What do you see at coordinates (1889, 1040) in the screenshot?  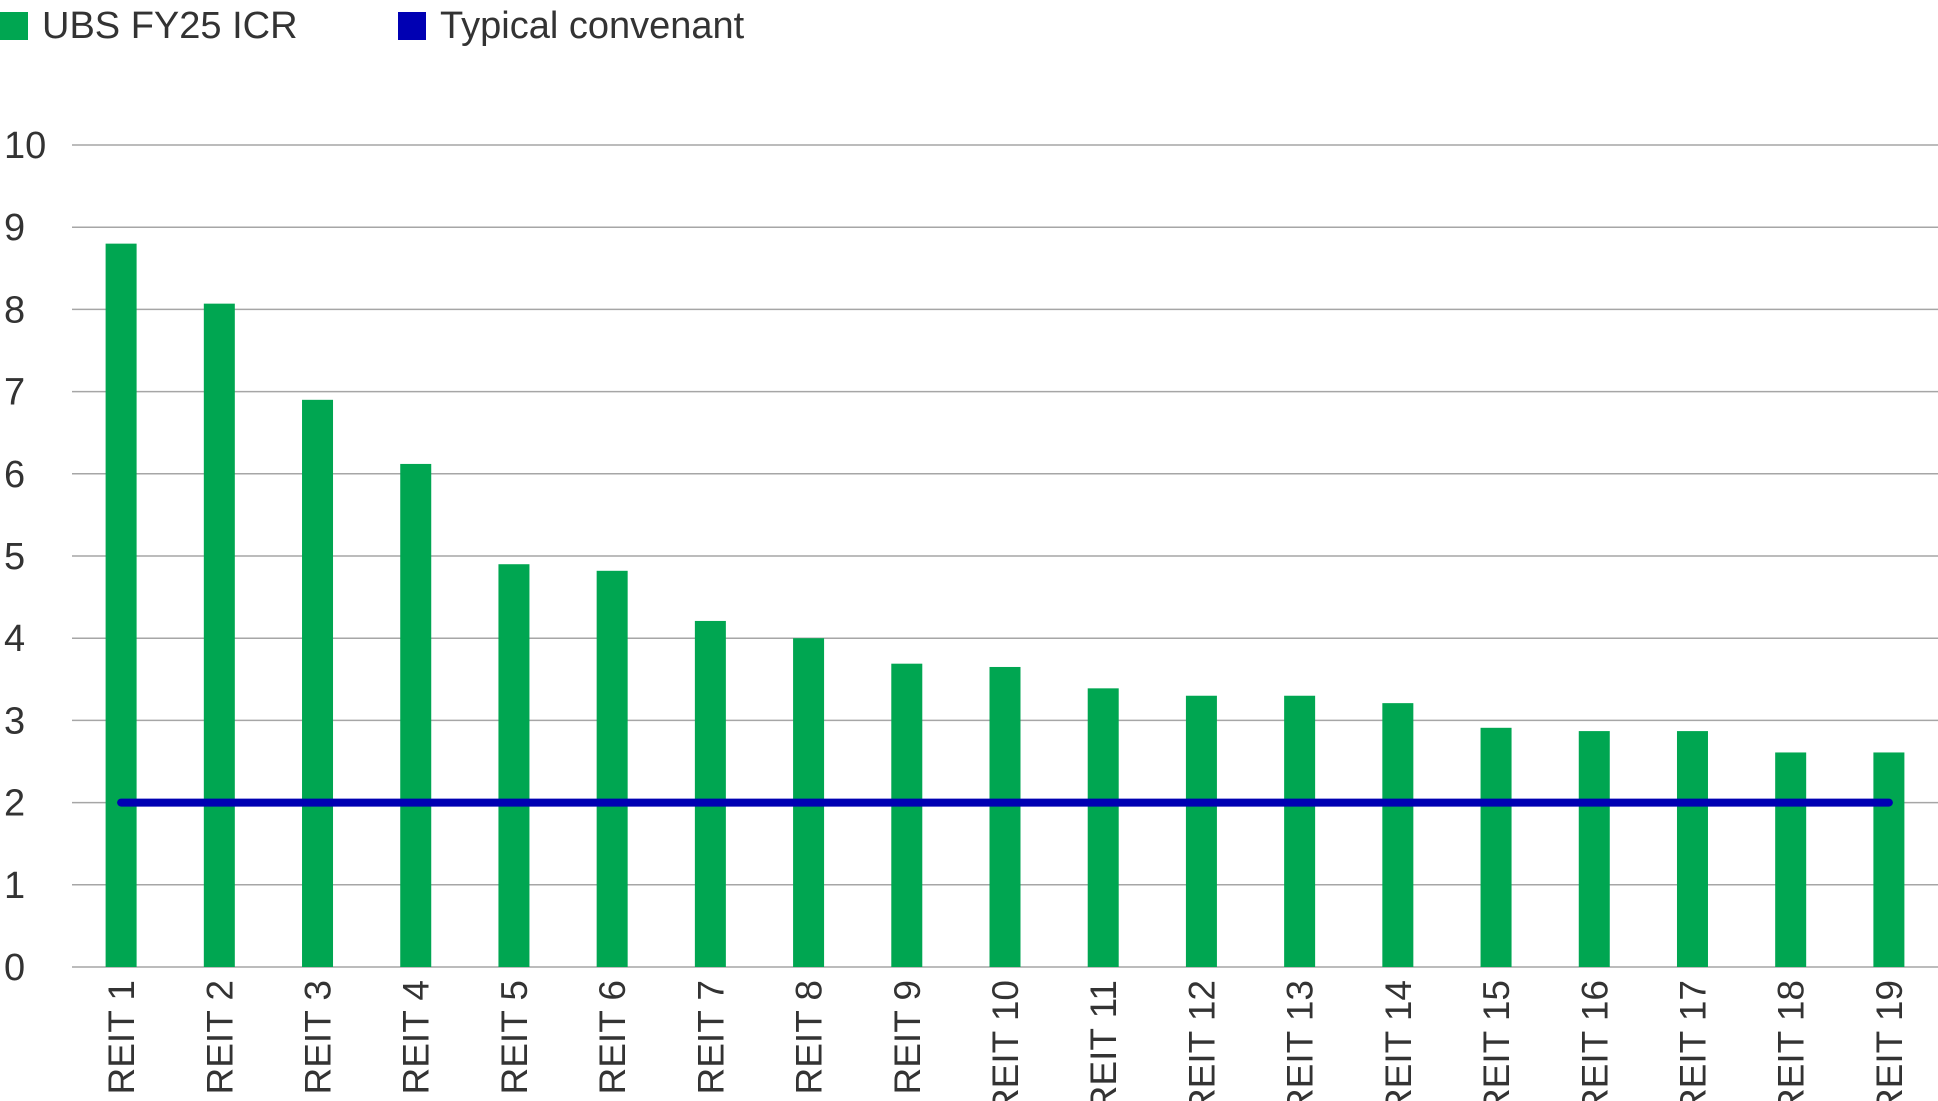 I see `x-category-label: REIT 19` at bounding box center [1889, 1040].